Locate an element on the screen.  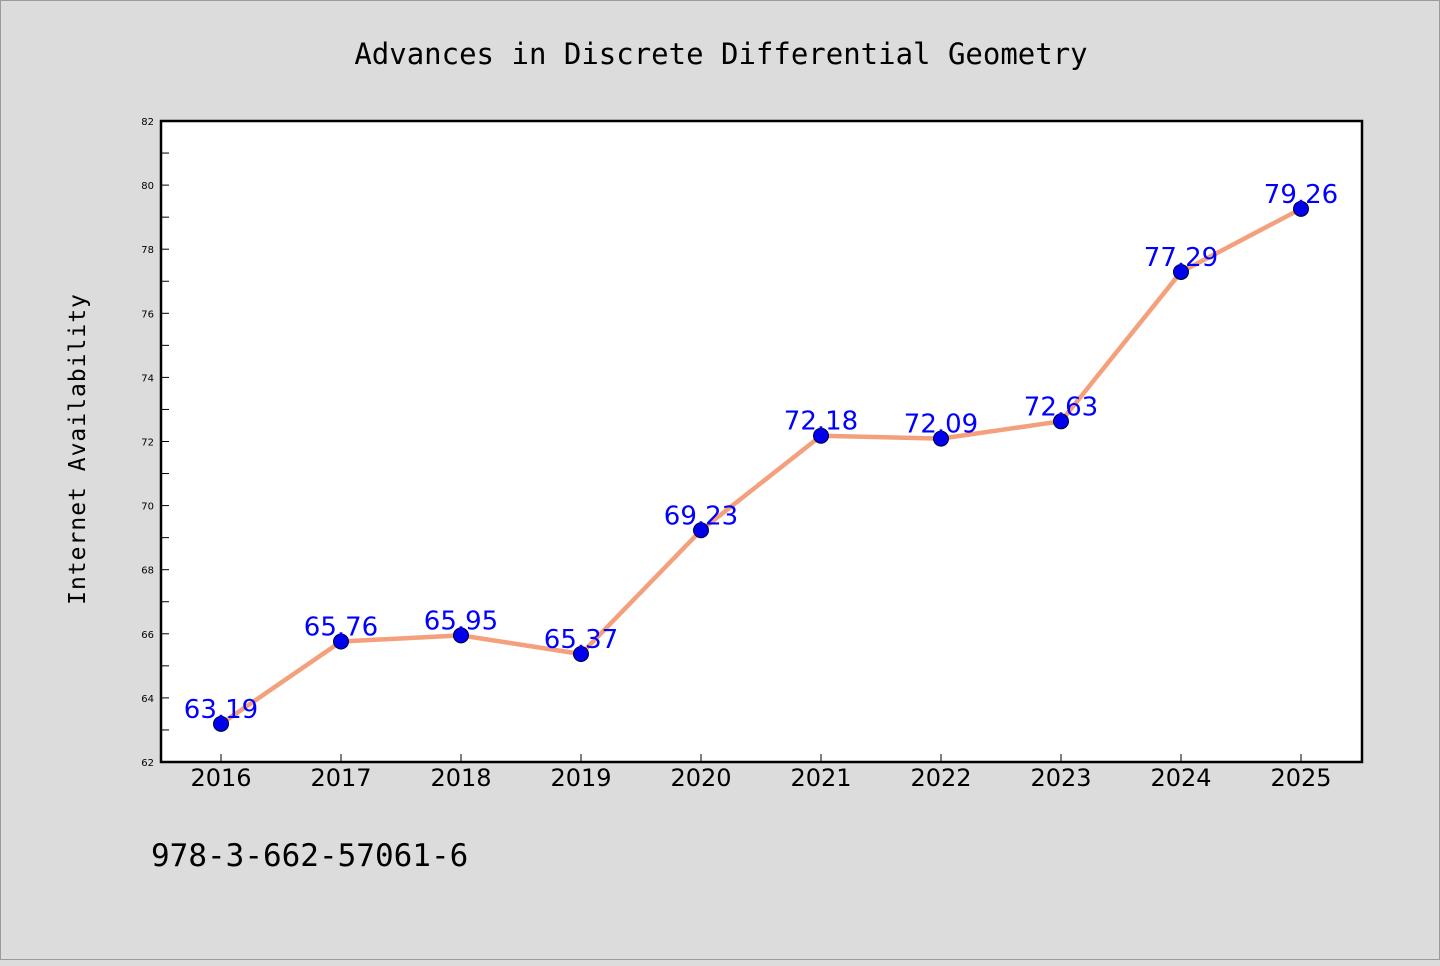
data-label: 65.76 is located at coordinates (341, 627).